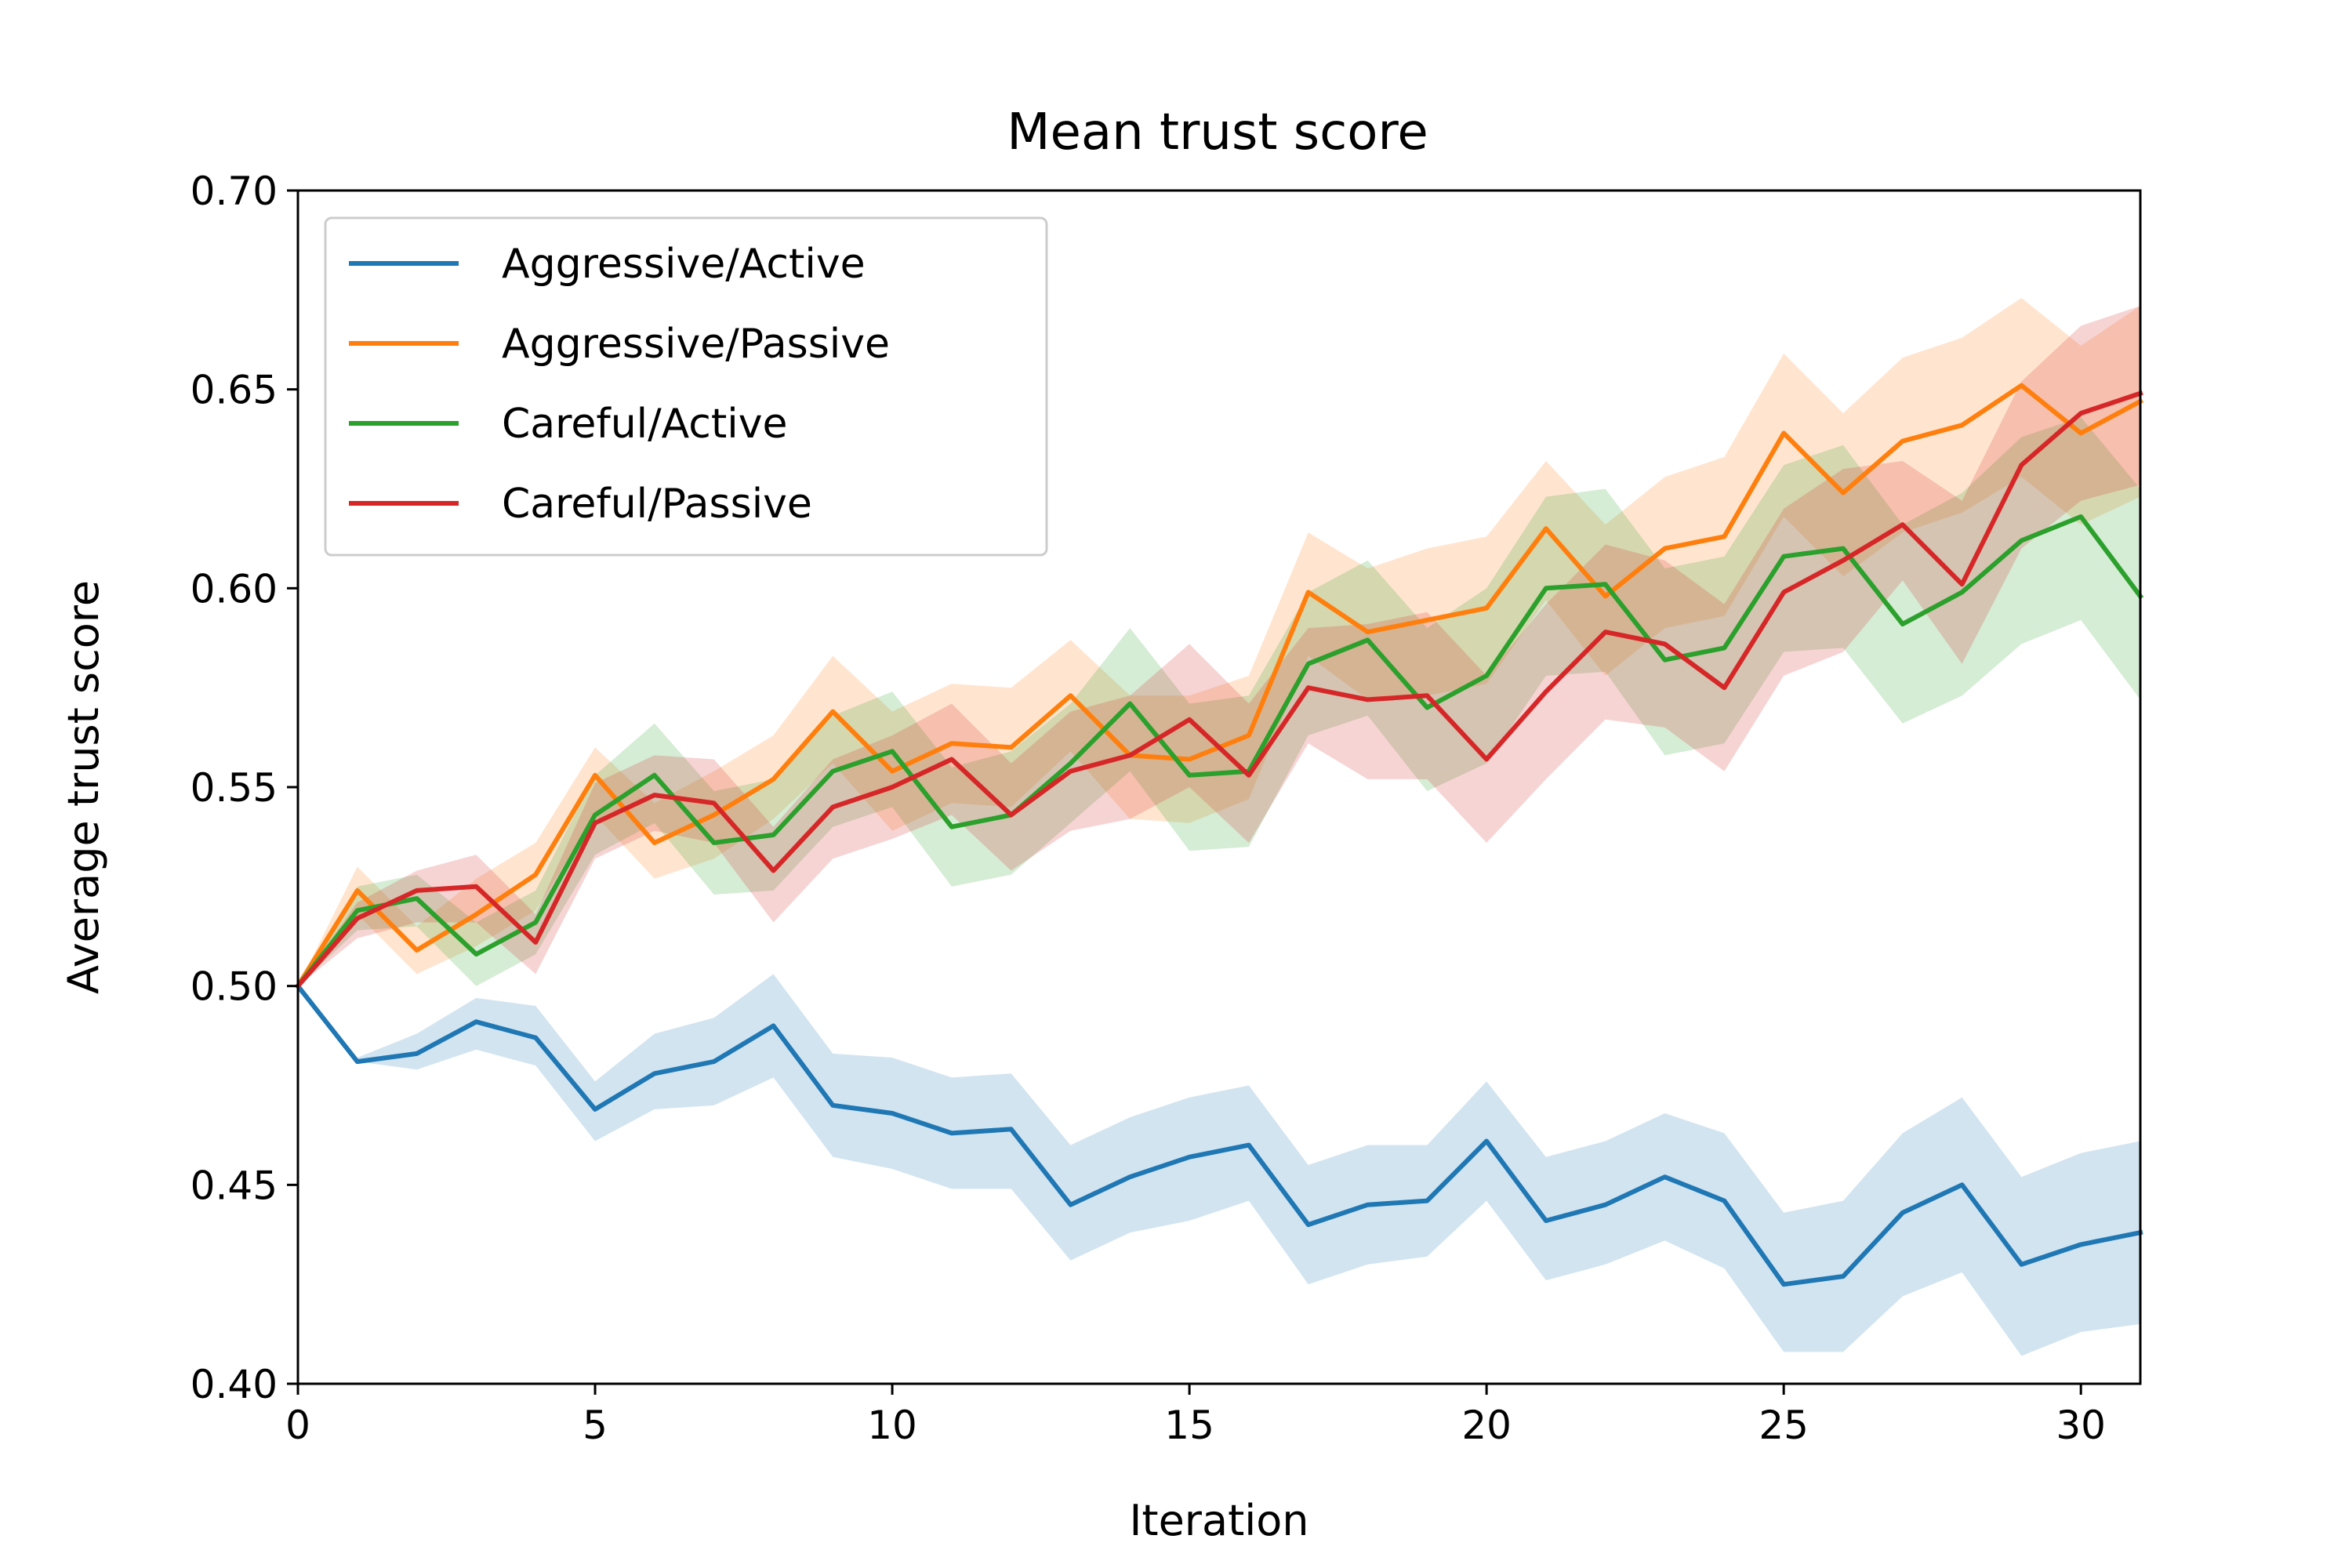 The image size is (2352, 1568). Describe the element at coordinates (1189, 1425) in the screenshot. I see `x-tick-label: 15` at that location.